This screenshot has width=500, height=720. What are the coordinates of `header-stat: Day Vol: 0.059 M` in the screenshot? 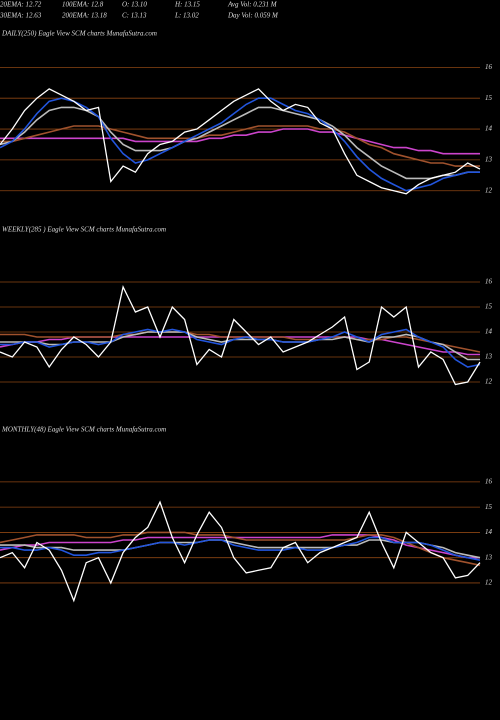 It's located at (253, 16).